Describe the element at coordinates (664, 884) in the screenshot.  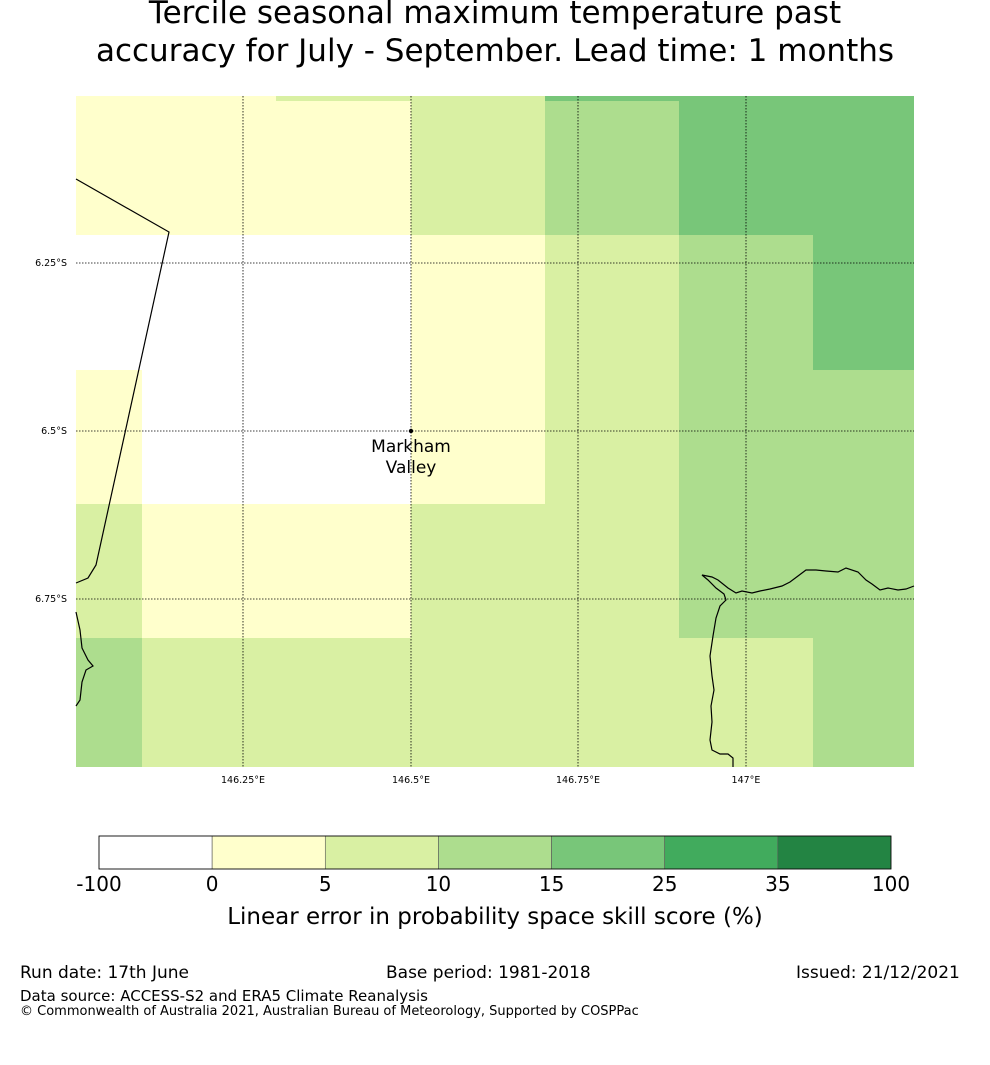
I see `colorbar-tick-label: 25` at that location.